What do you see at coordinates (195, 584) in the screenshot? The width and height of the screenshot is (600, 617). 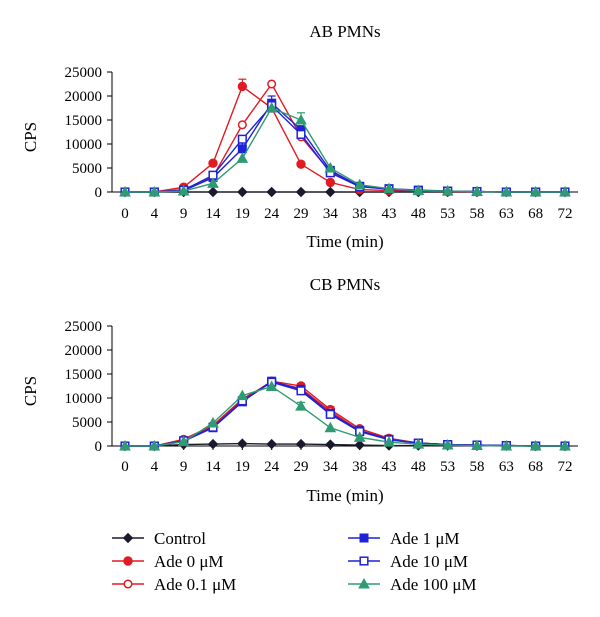 I see `legend-label: Ade 0.1 μM` at bounding box center [195, 584].